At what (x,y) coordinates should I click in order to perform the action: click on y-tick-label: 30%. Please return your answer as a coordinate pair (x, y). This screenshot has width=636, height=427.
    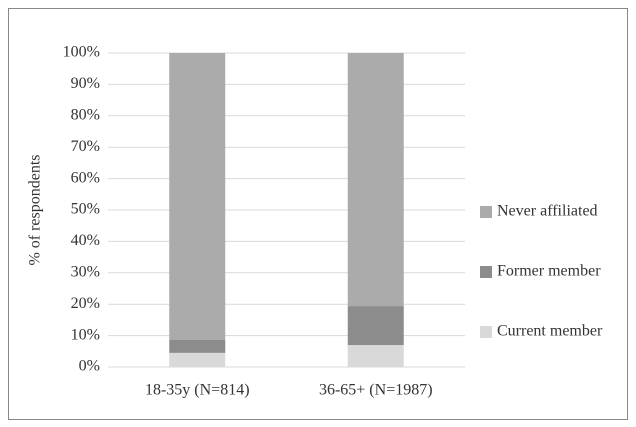
    Looking at the image, I should click on (85, 271).